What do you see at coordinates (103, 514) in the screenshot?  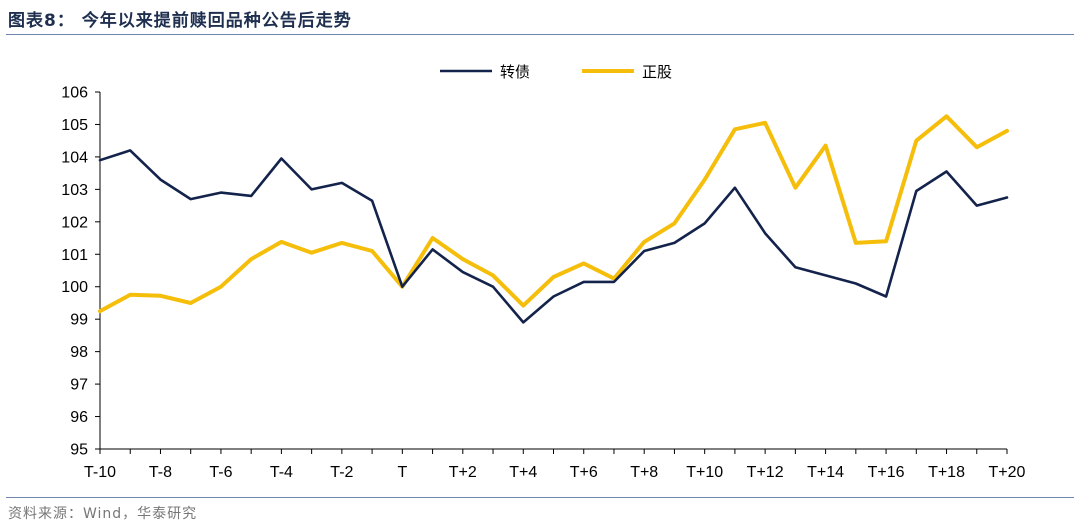 I see `source-note: 资料来源：Wind，华泰研究` at bounding box center [103, 514].